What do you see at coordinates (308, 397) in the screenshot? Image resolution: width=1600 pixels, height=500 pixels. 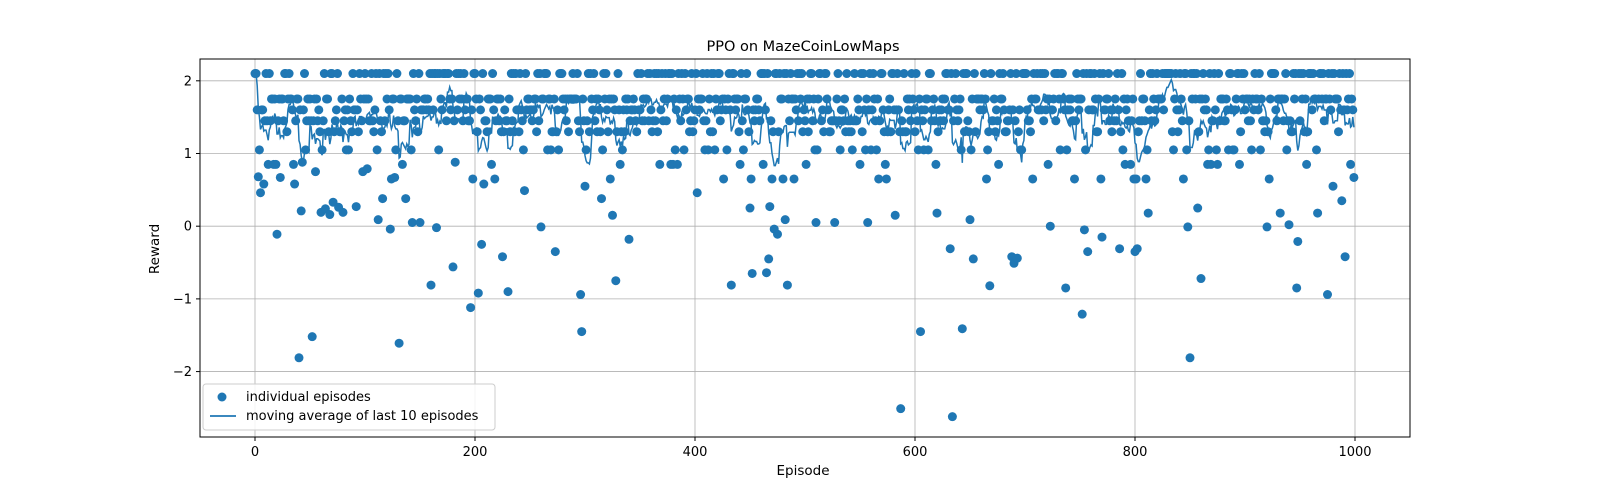 I see `legend-label-scatter: individual episodes` at bounding box center [308, 397].